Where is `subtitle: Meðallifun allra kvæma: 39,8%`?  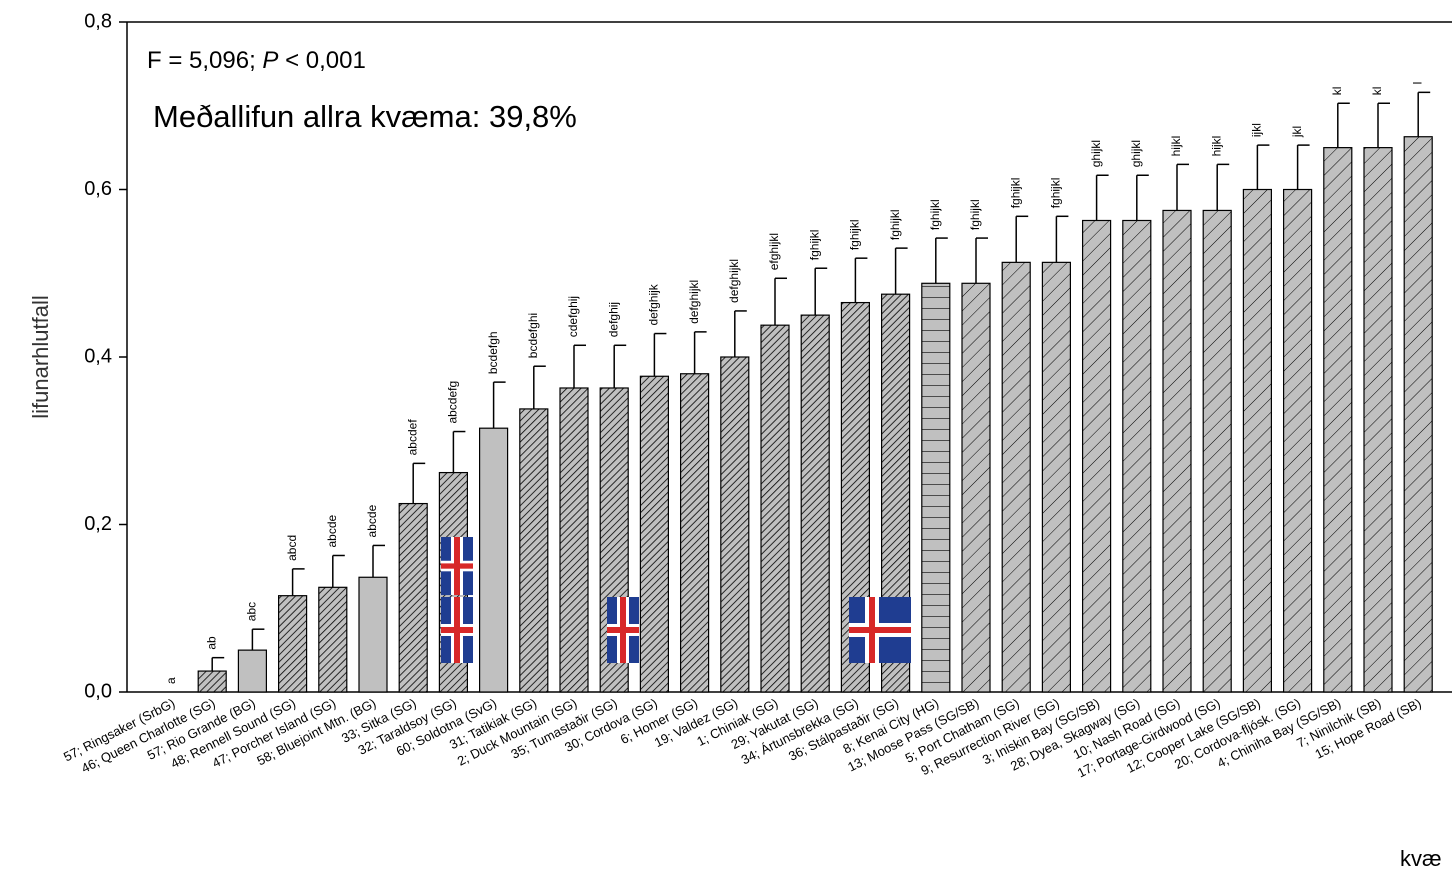 subtitle: Meðallifun allra kvæma: 39,8% is located at coordinates (365, 116).